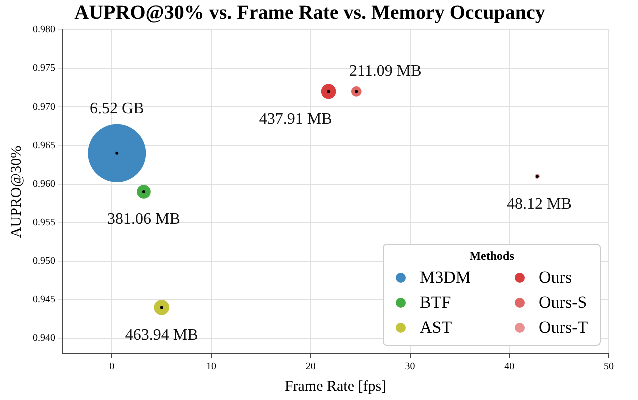  What do you see at coordinates (609, 367) in the screenshot?
I see `x-tick-label: 50` at bounding box center [609, 367].